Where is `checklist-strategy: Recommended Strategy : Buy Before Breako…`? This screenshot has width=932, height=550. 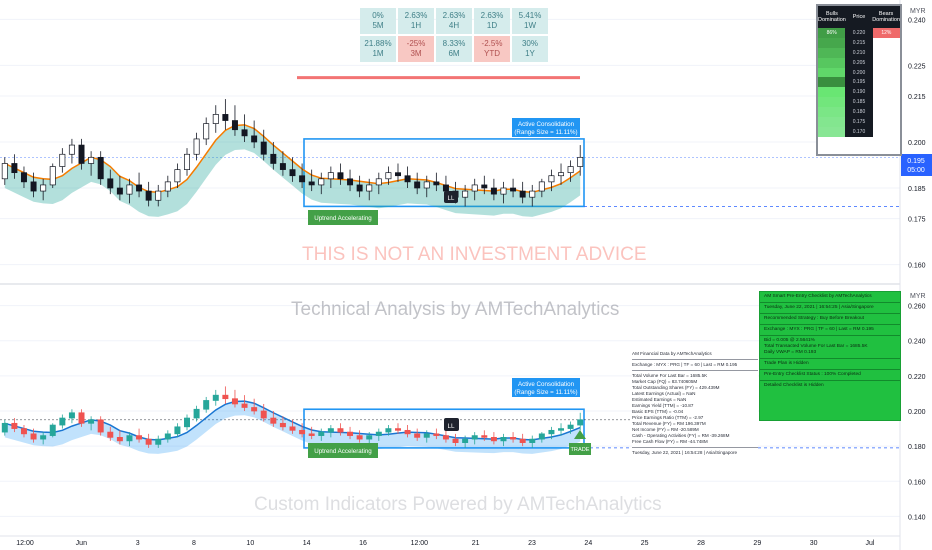 checklist-strategy: Recommended Strategy : Buy Before Breako… is located at coordinates (814, 318).